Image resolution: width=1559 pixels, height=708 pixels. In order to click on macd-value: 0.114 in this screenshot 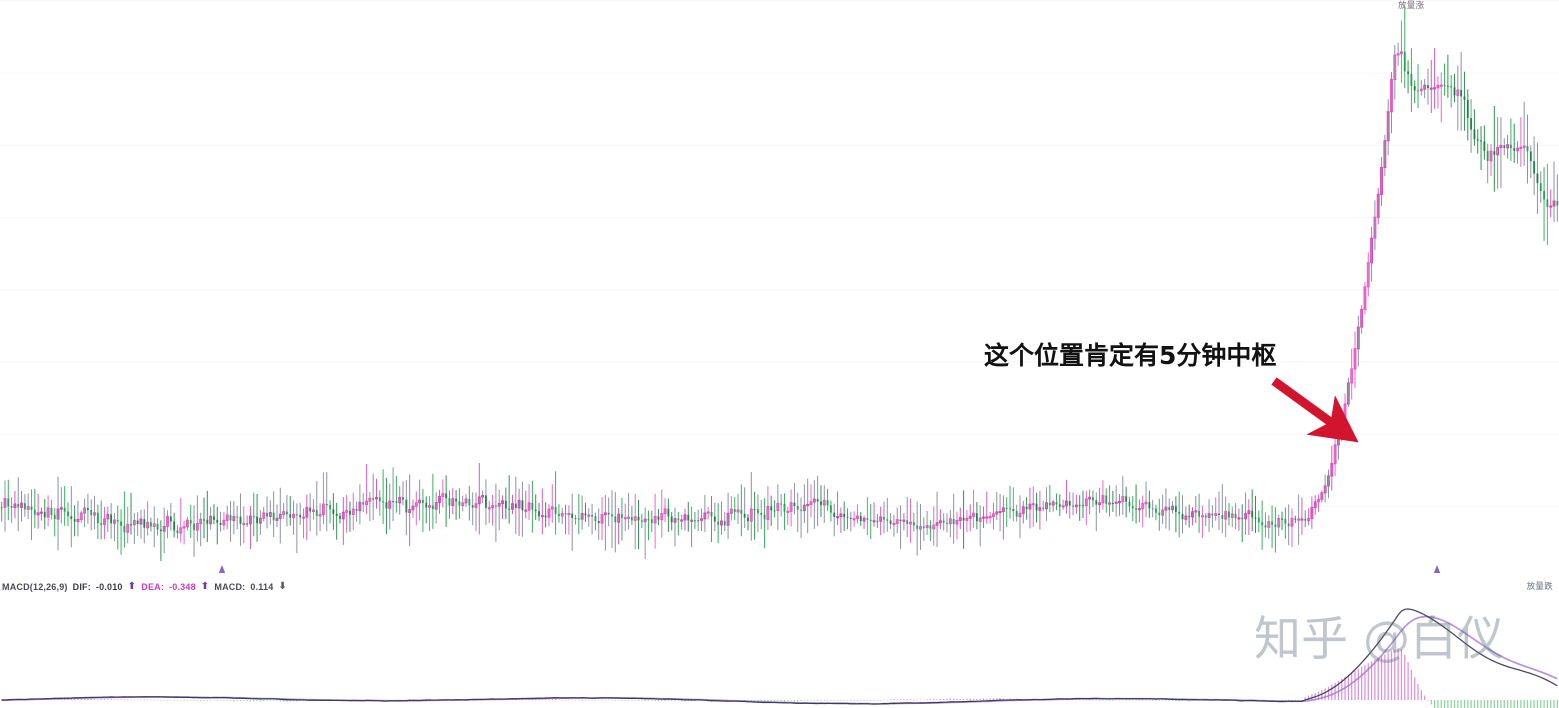, I will do `click(262, 587)`.